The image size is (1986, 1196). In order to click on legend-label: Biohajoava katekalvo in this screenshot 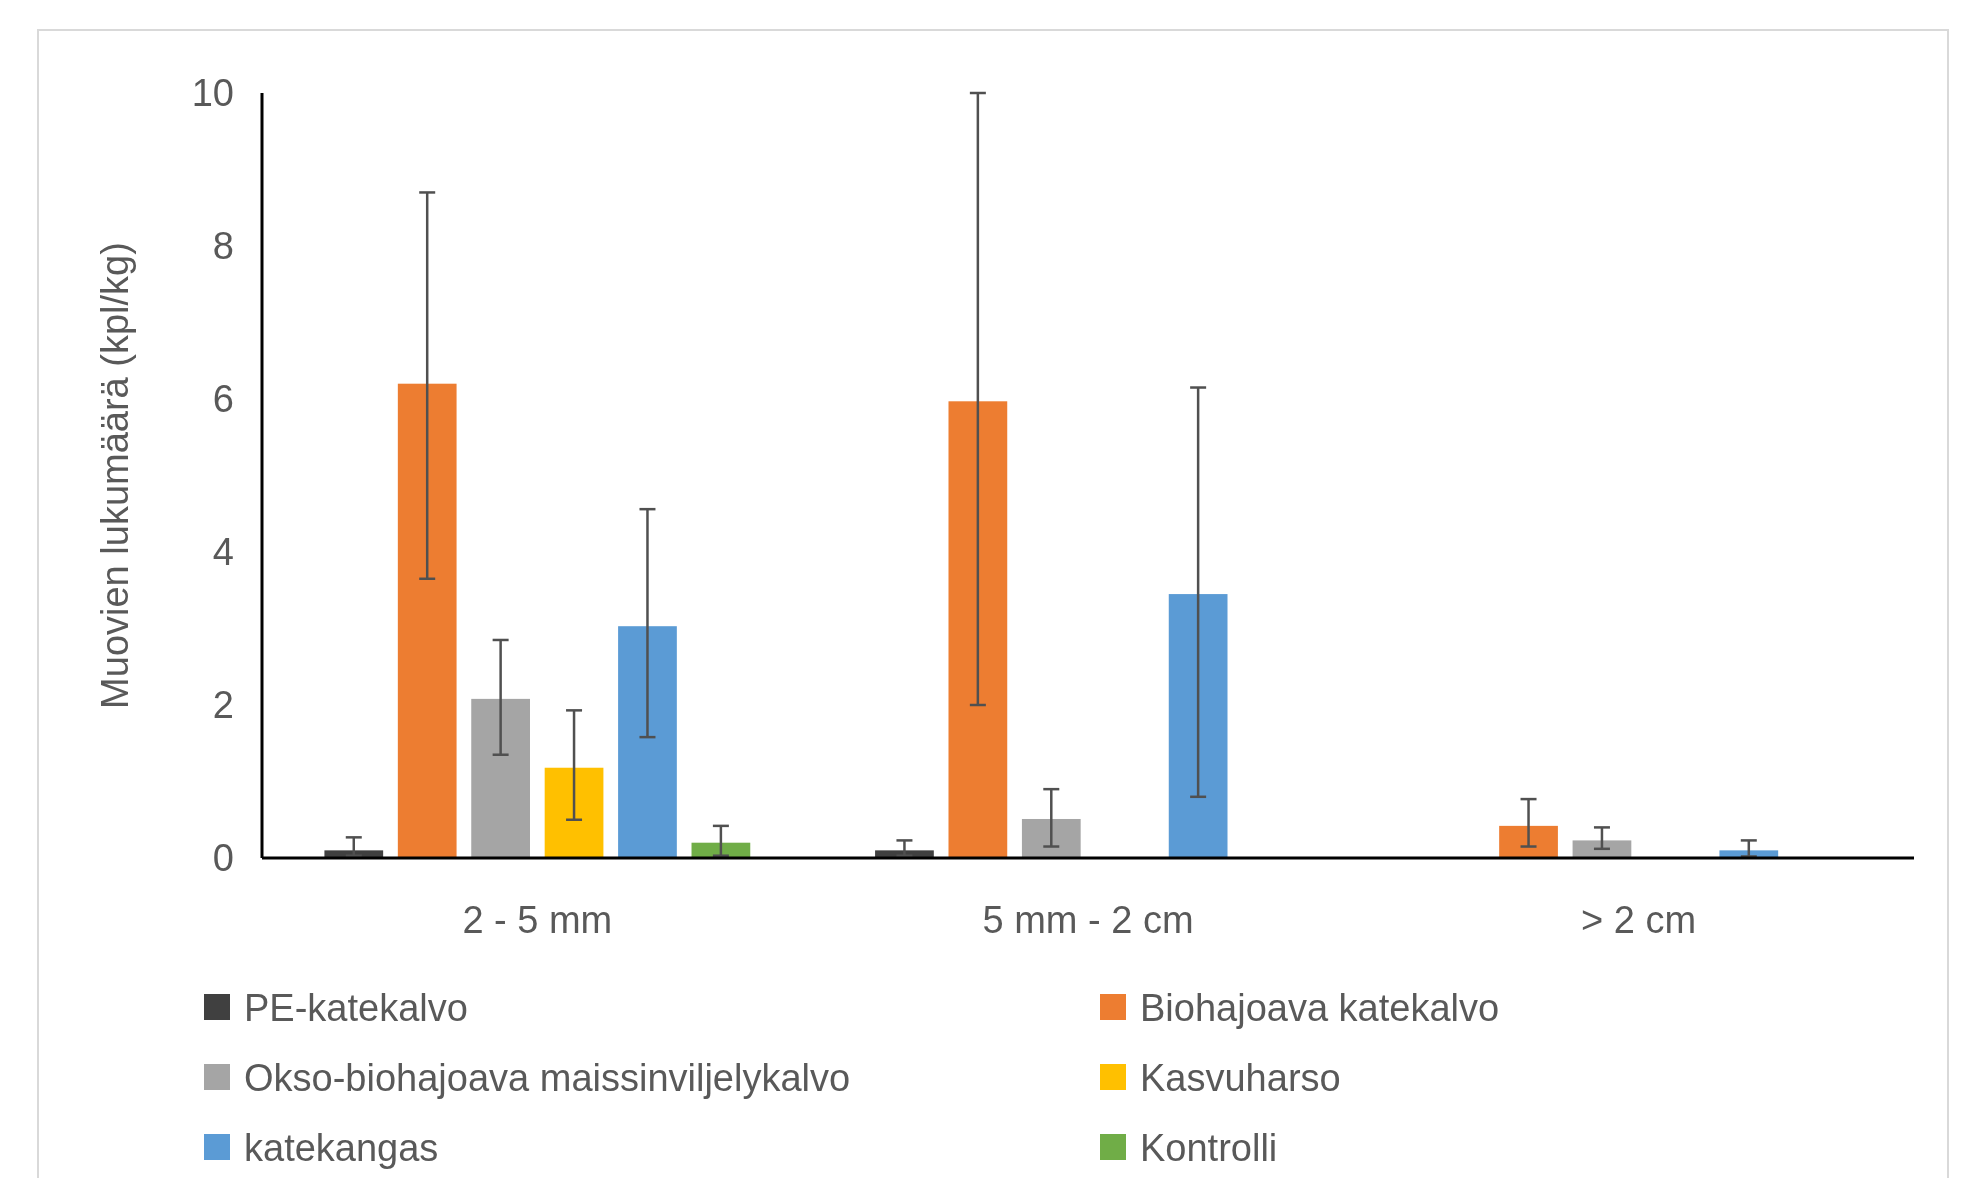, I will do `click(1320, 1008)`.